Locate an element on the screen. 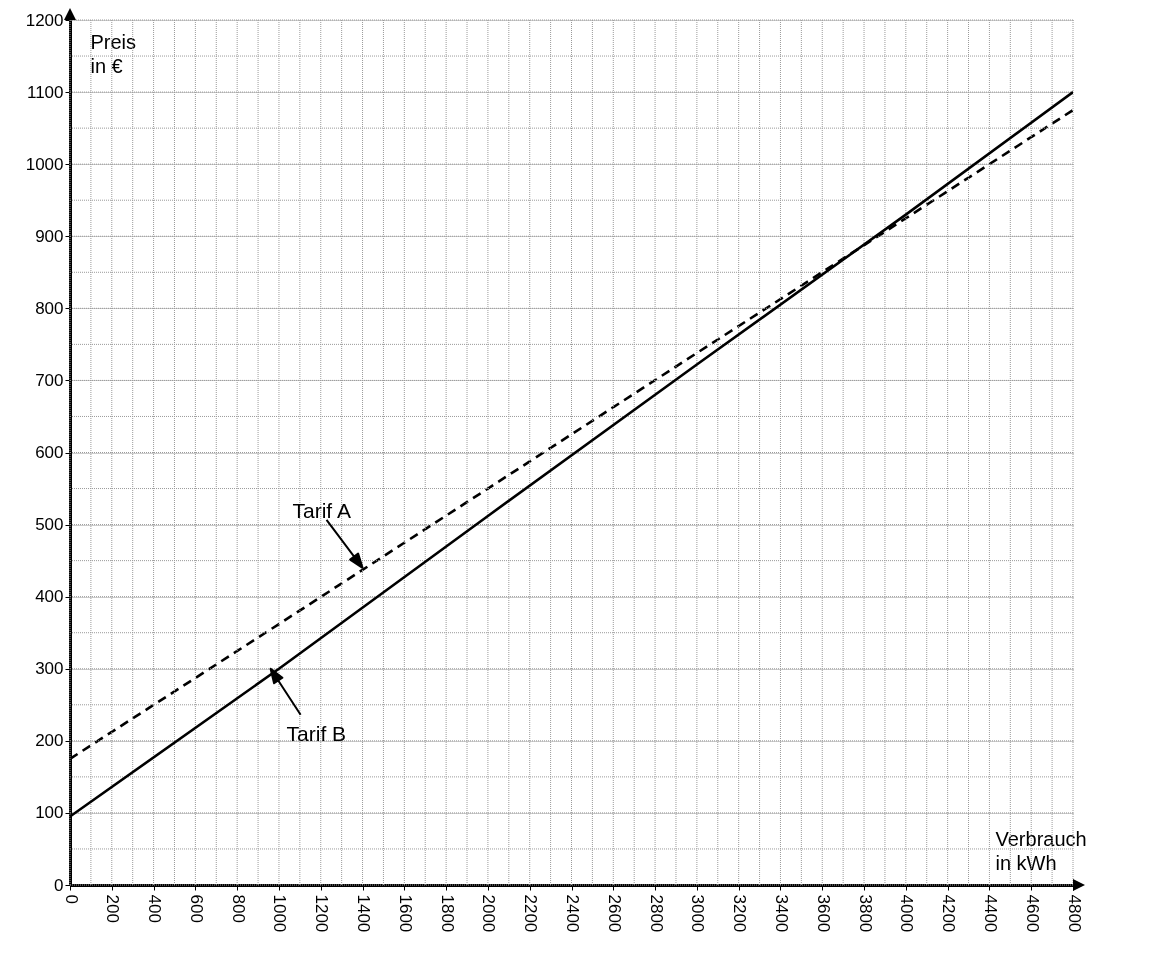 This screenshot has width=1165, height=960. y-tick-label: 200 is located at coordinates (49, 741).